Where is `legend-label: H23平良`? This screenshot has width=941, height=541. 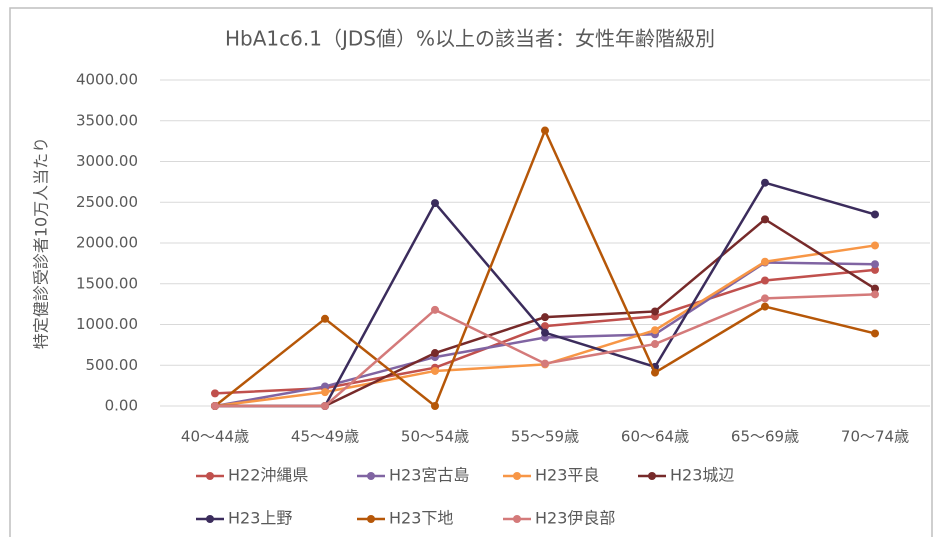 legend-label: H23平良 is located at coordinates (567, 475).